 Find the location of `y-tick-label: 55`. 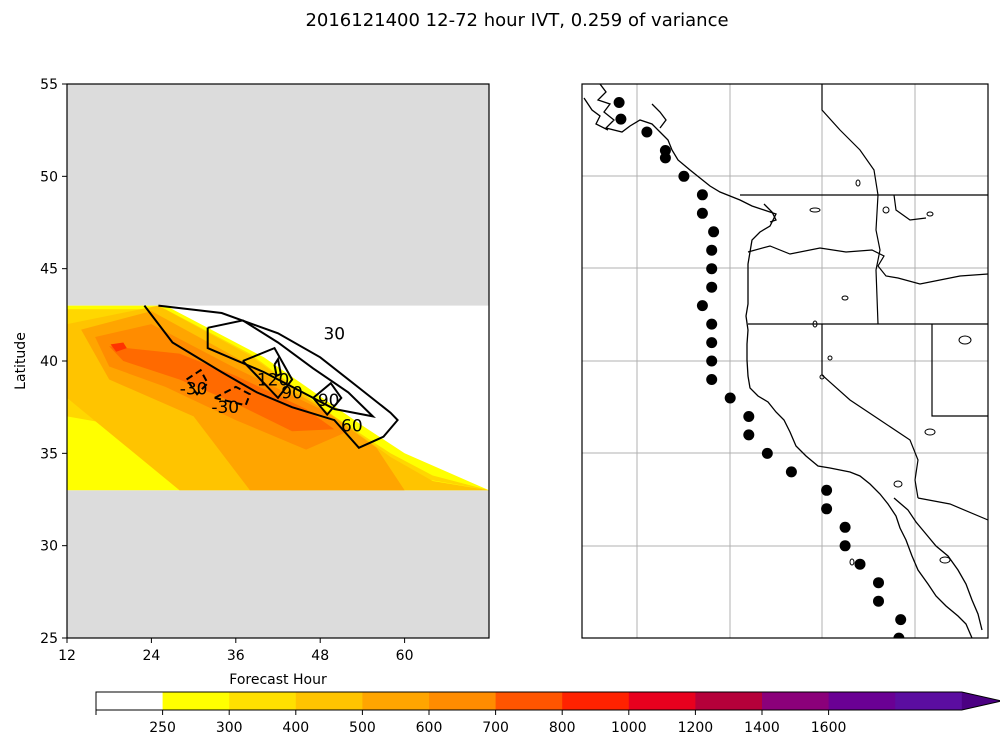

y-tick-label: 55 is located at coordinates (49, 85).